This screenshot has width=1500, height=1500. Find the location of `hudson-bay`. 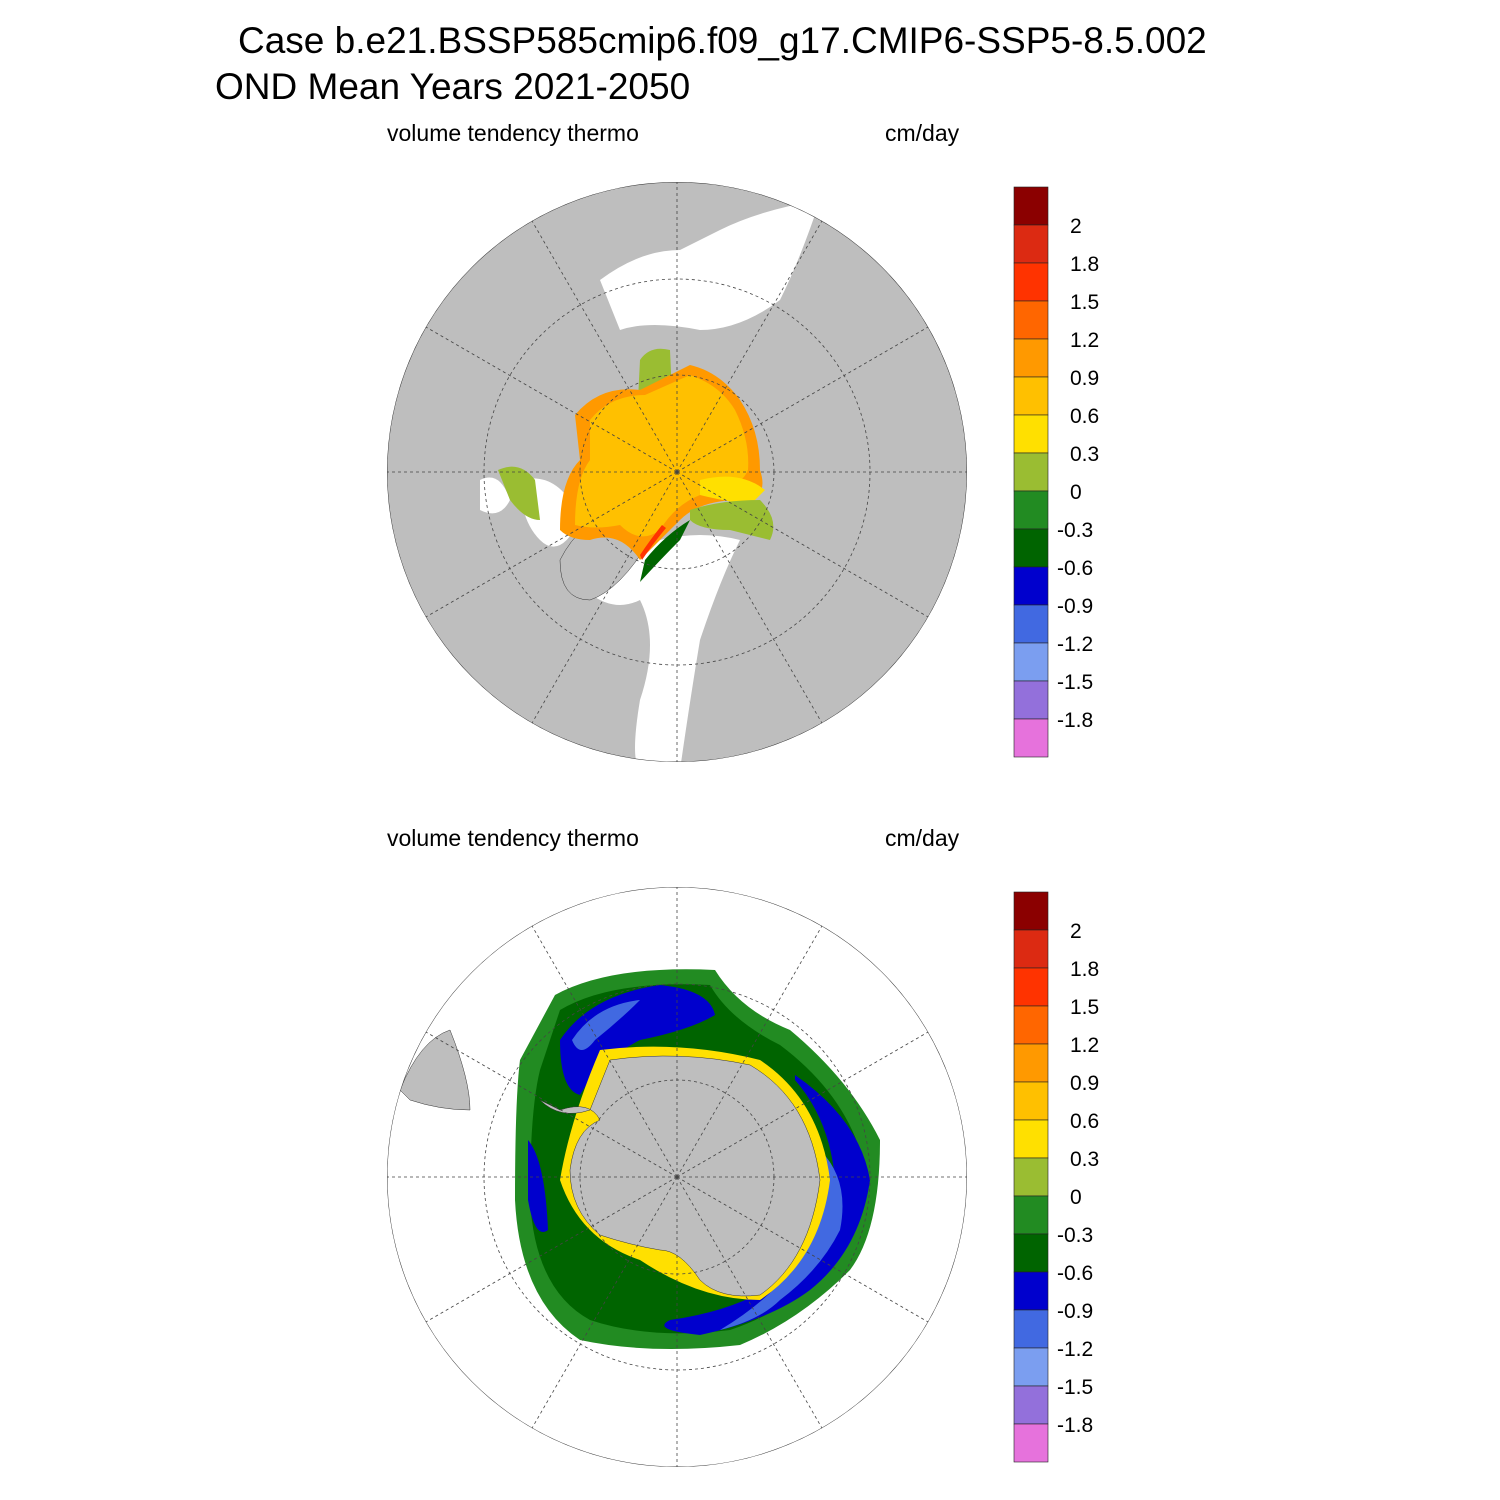

hudson-bay is located at coordinates (495, 495).